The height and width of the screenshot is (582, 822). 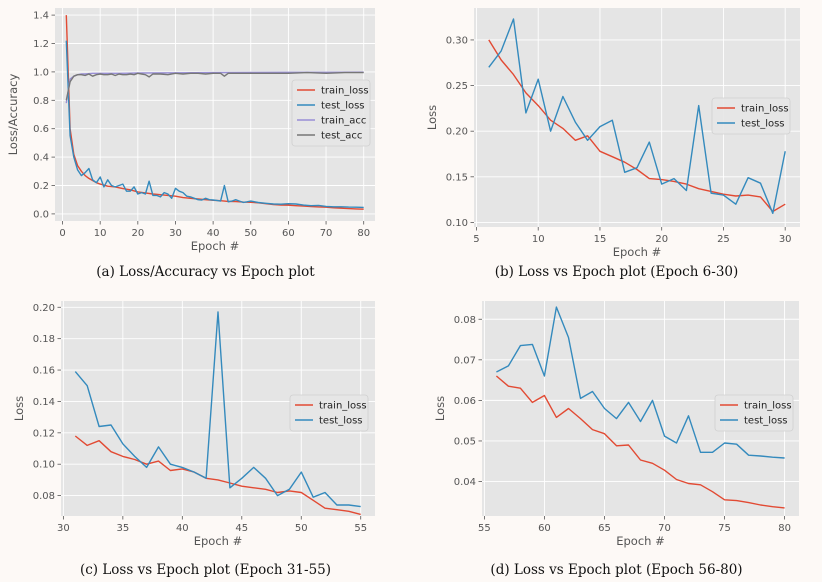 I want to click on caption-b: (b) Loss vs Epoch plot (Epoch 6-30), so click(x=616, y=272).